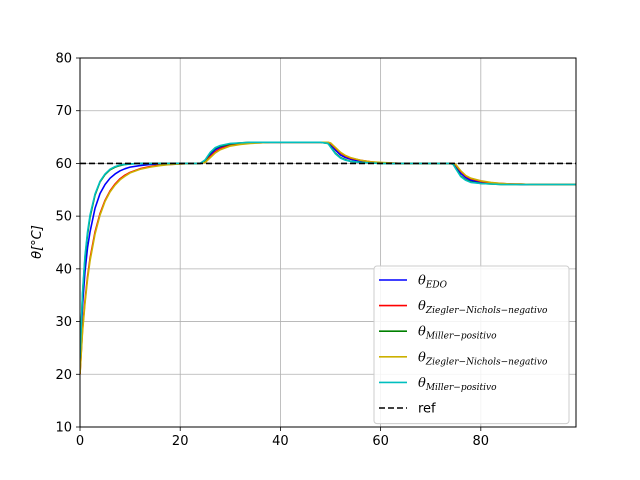 The image size is (640, 480). Describe the element at coordinates (63, 164) in the screenshot. I see `y-tick-label: 60` at that location.